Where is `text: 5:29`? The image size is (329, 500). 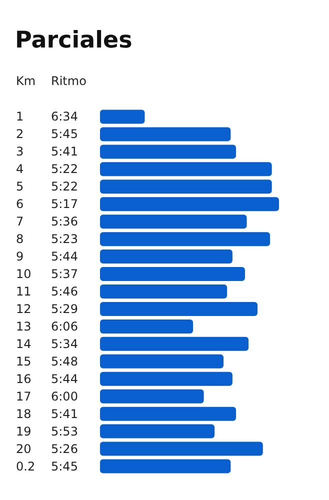 text: 5:29 is located at coordinates (64, 309).